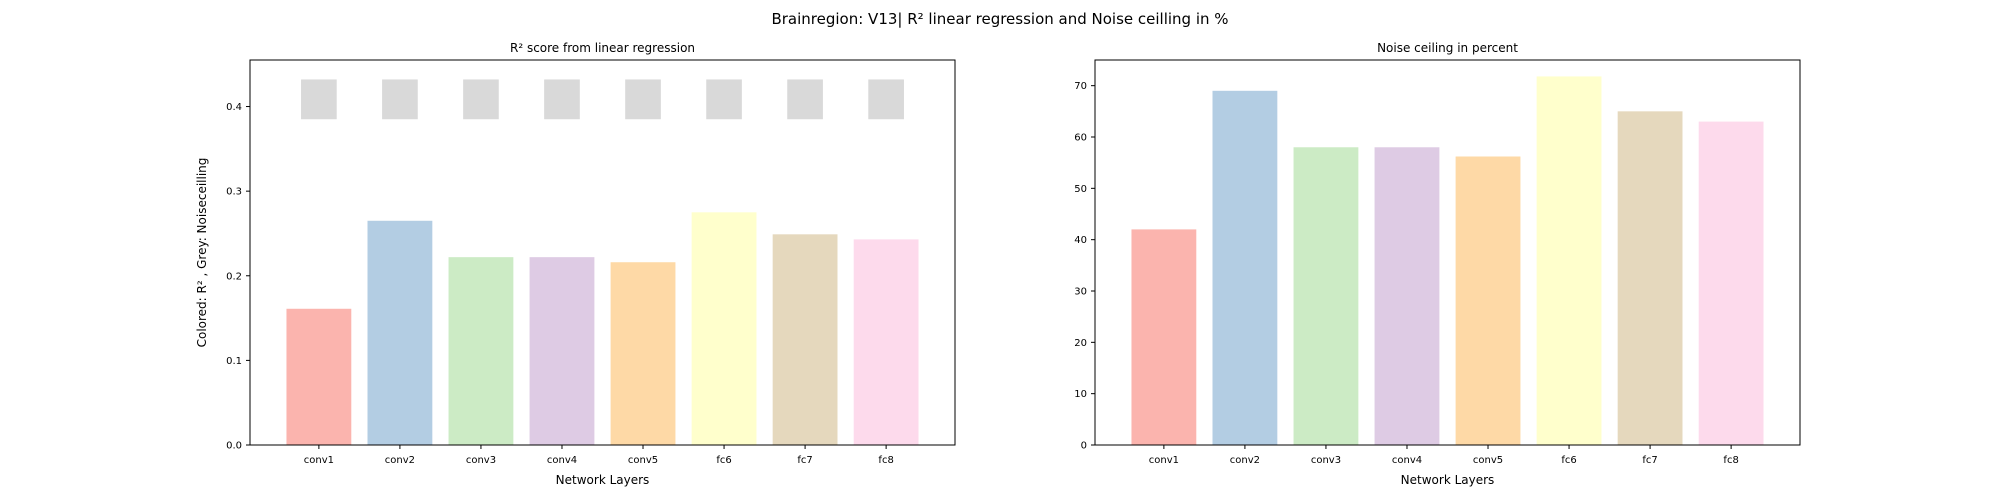  I want to click on nc-ytick-label: 40, so click(1080, 240).